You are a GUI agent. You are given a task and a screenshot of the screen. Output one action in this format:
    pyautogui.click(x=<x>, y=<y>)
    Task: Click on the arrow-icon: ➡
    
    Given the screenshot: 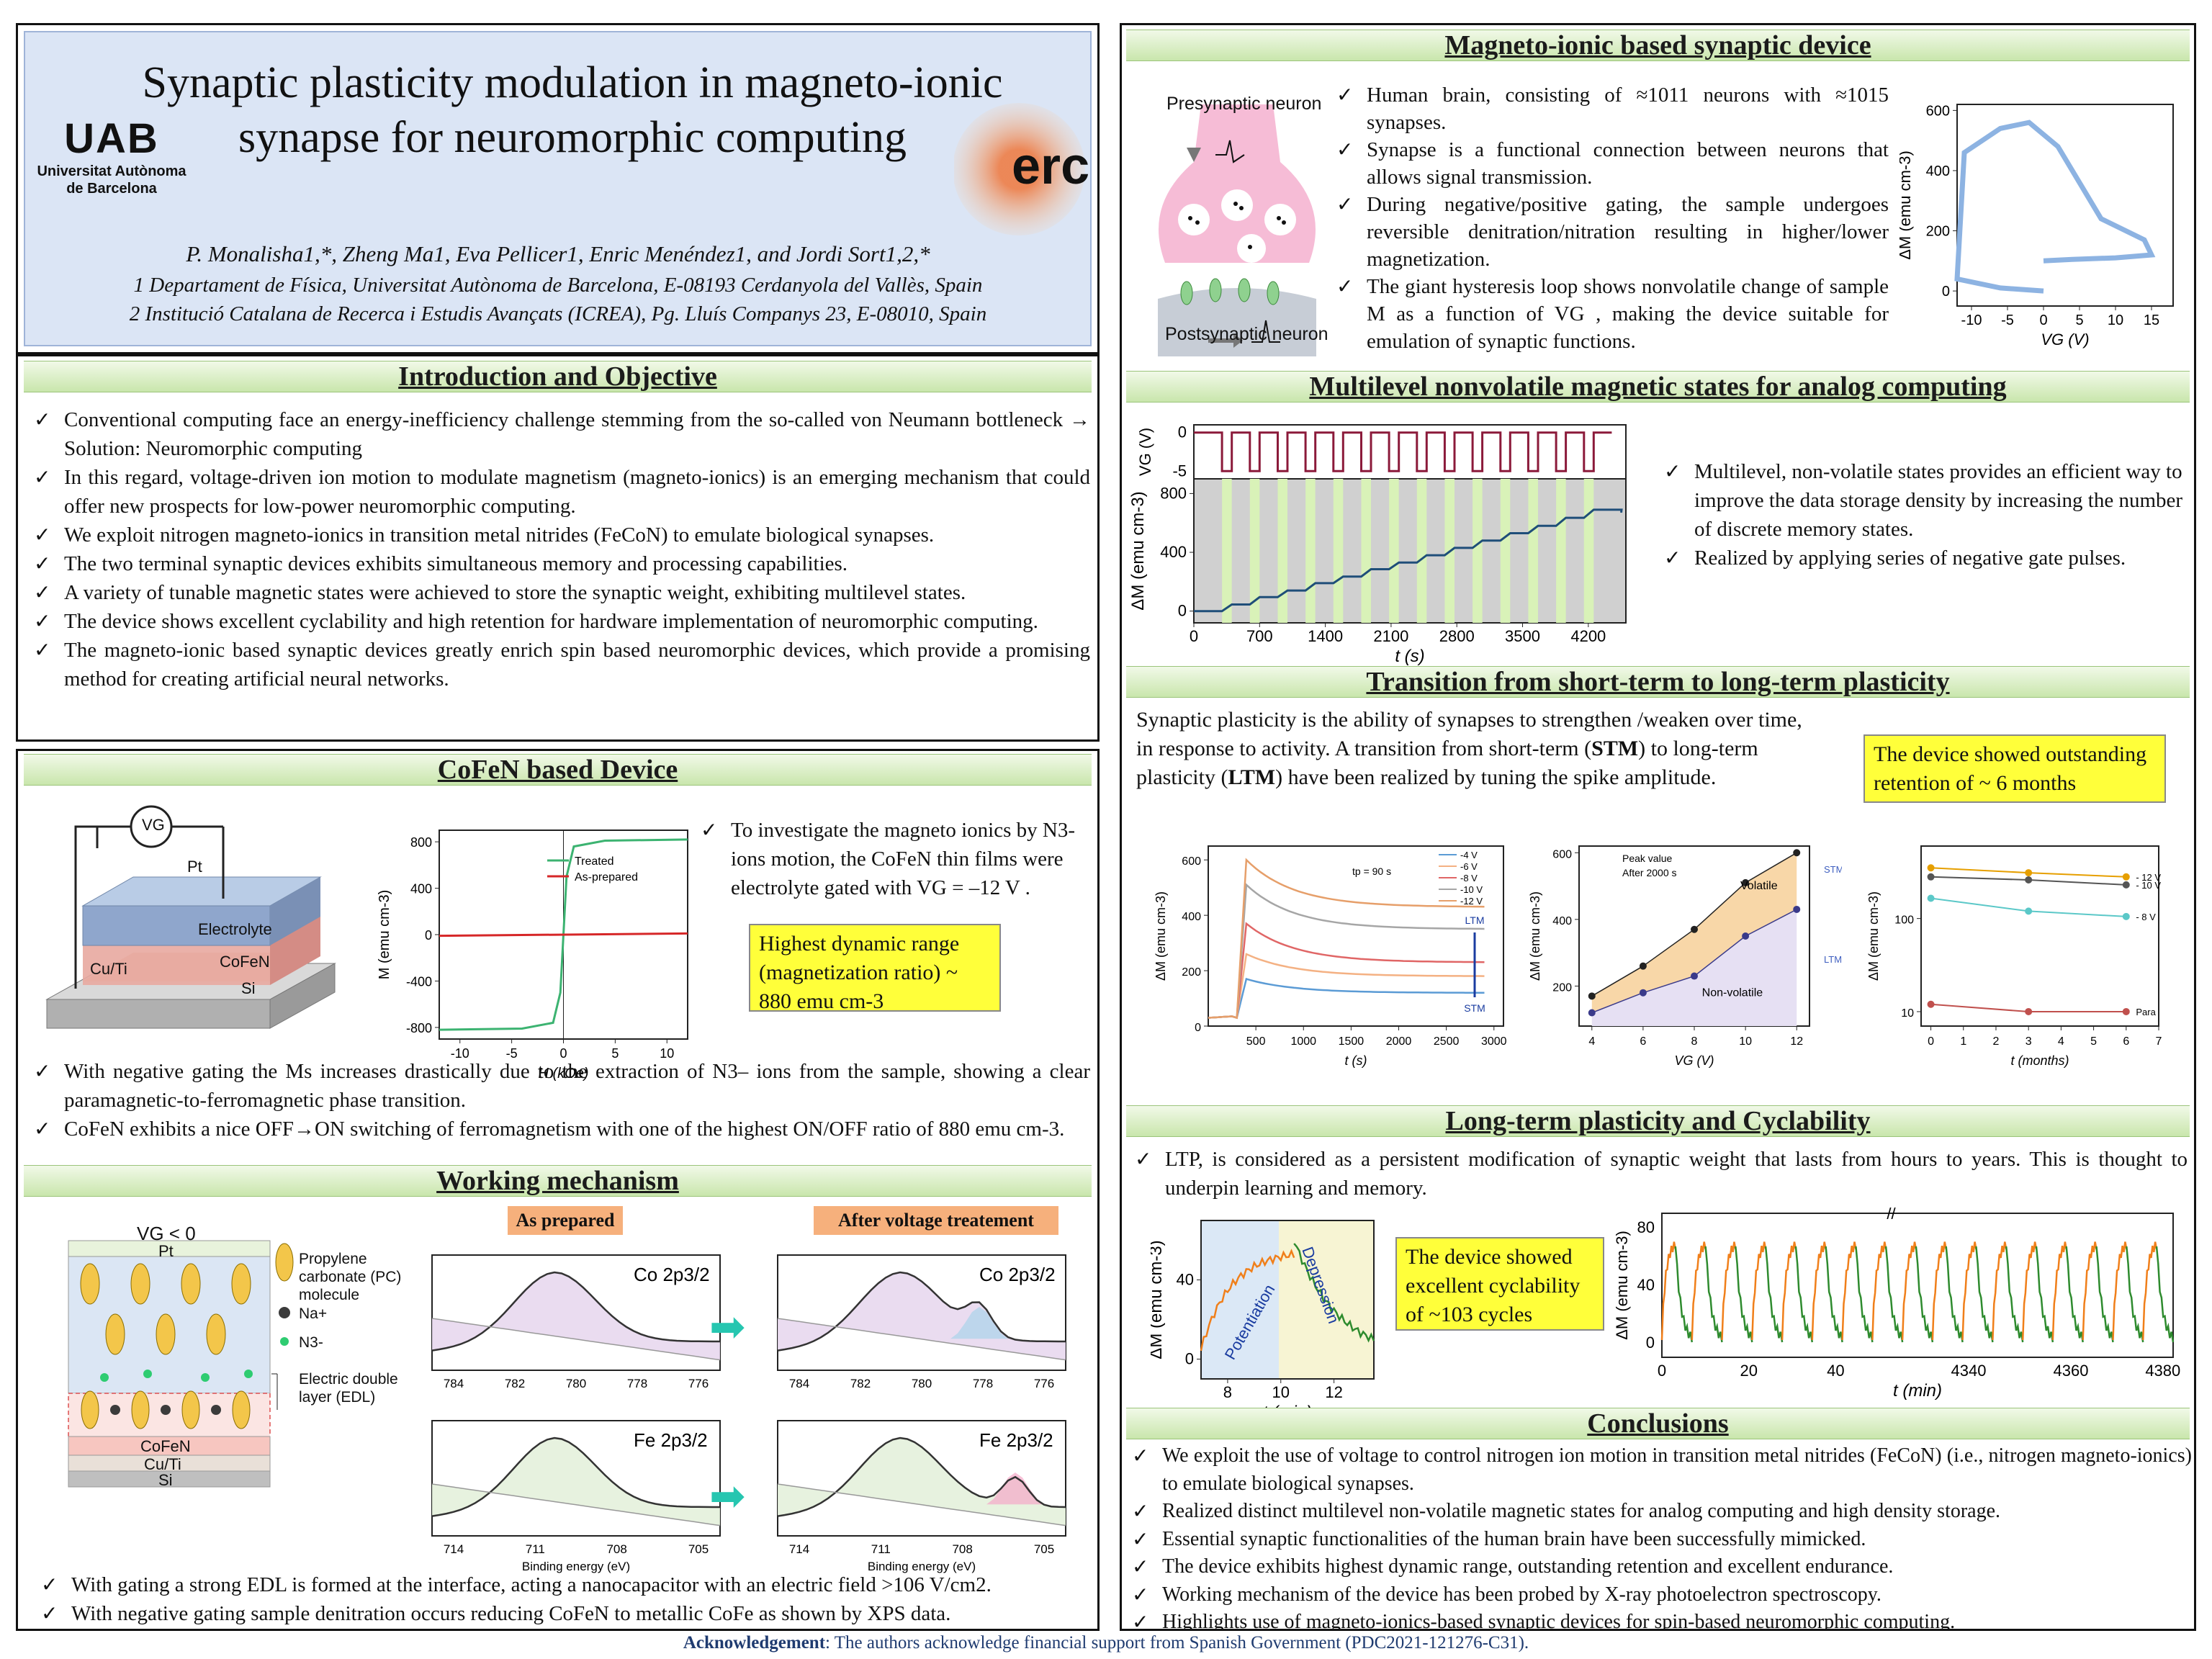 What is the action you would take?
    pyautogui.click(x=728, y=1496)
    